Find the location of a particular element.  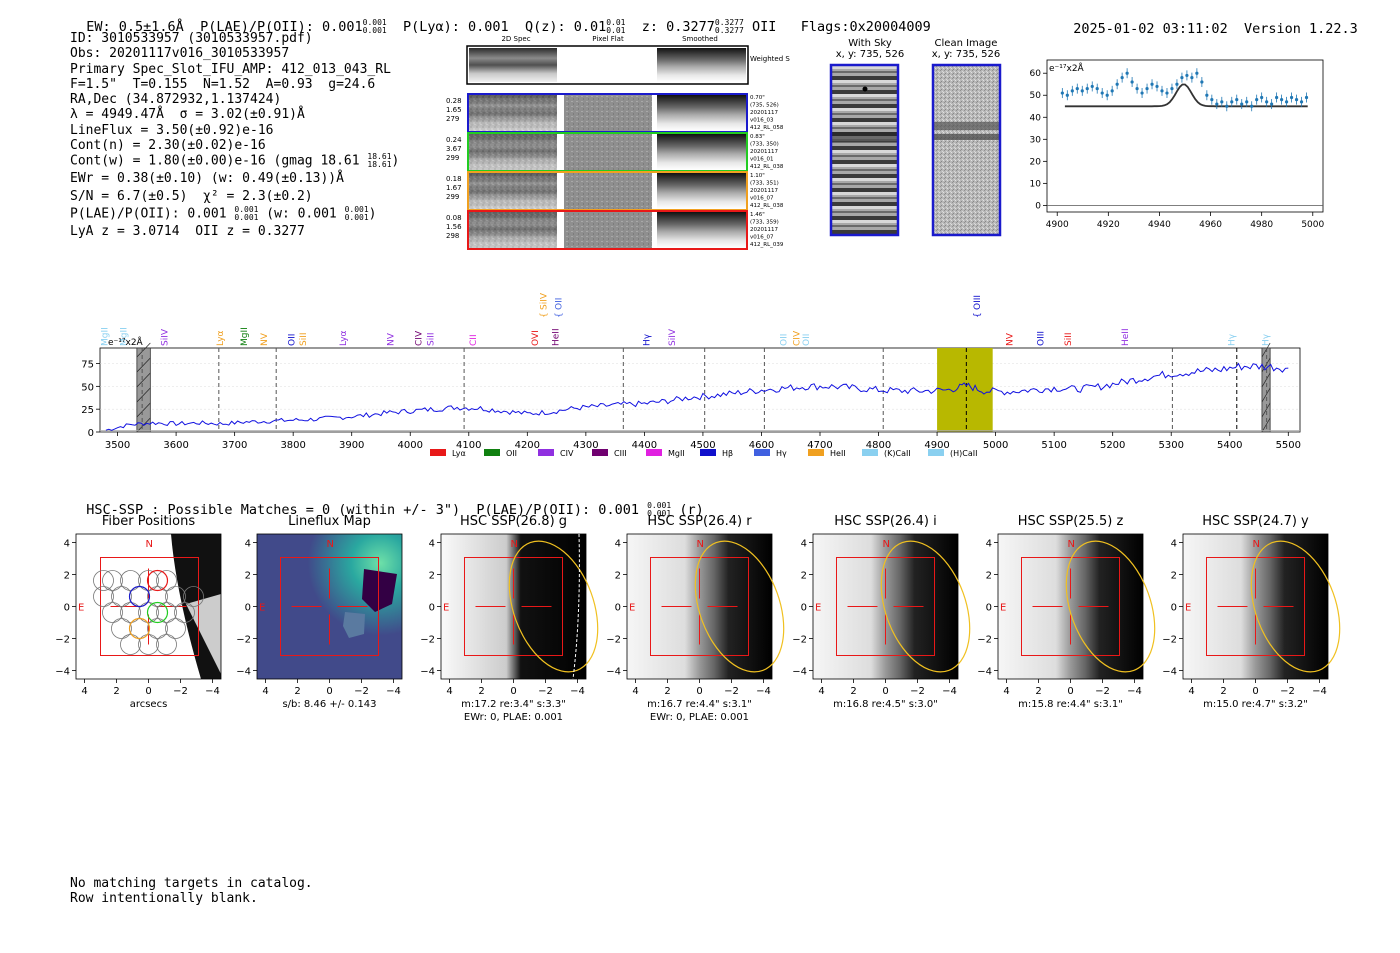

hsc-lineflux-blob2 is located at coordinates (354, 625).